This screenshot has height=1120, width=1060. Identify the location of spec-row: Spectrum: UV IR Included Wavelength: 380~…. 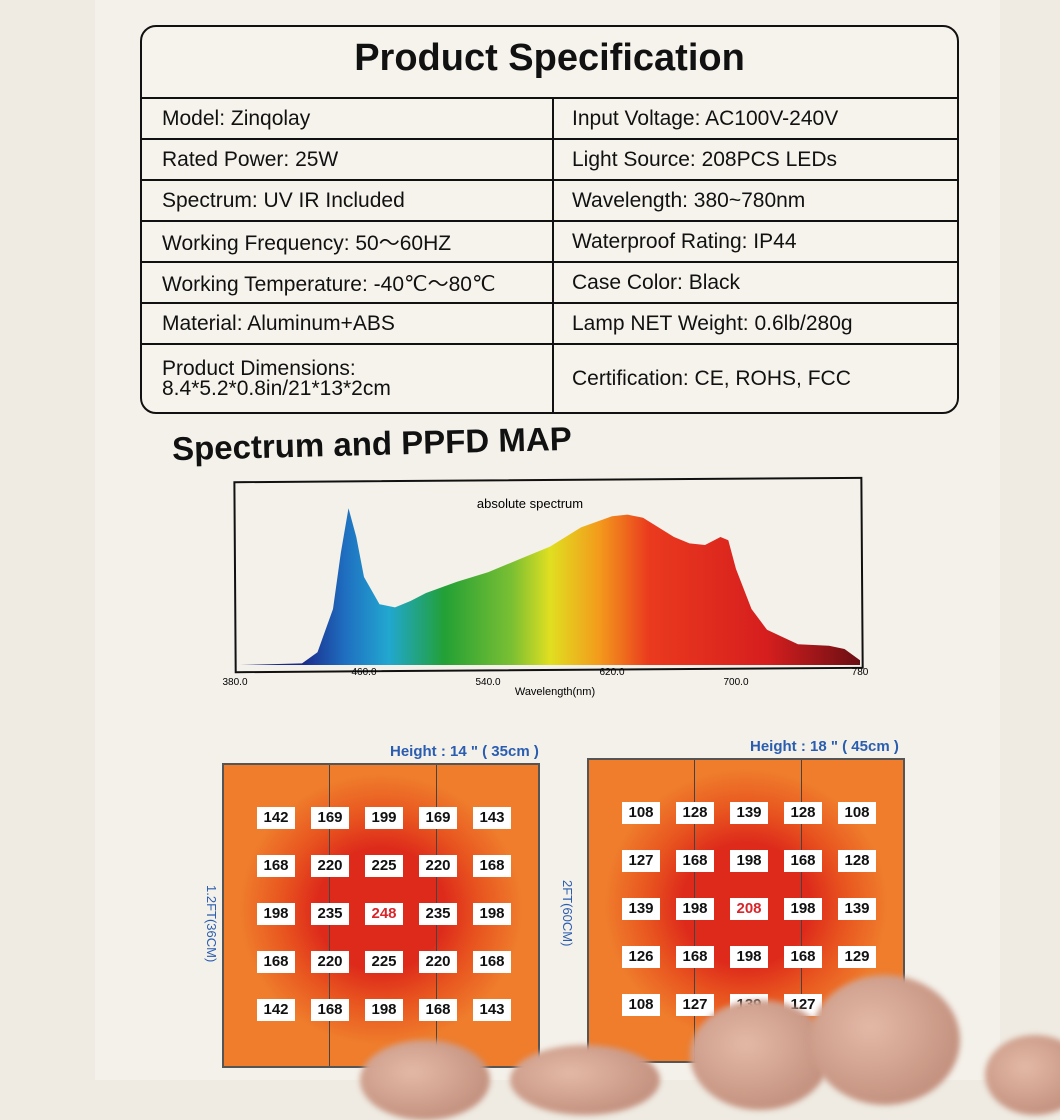
(549, 201).